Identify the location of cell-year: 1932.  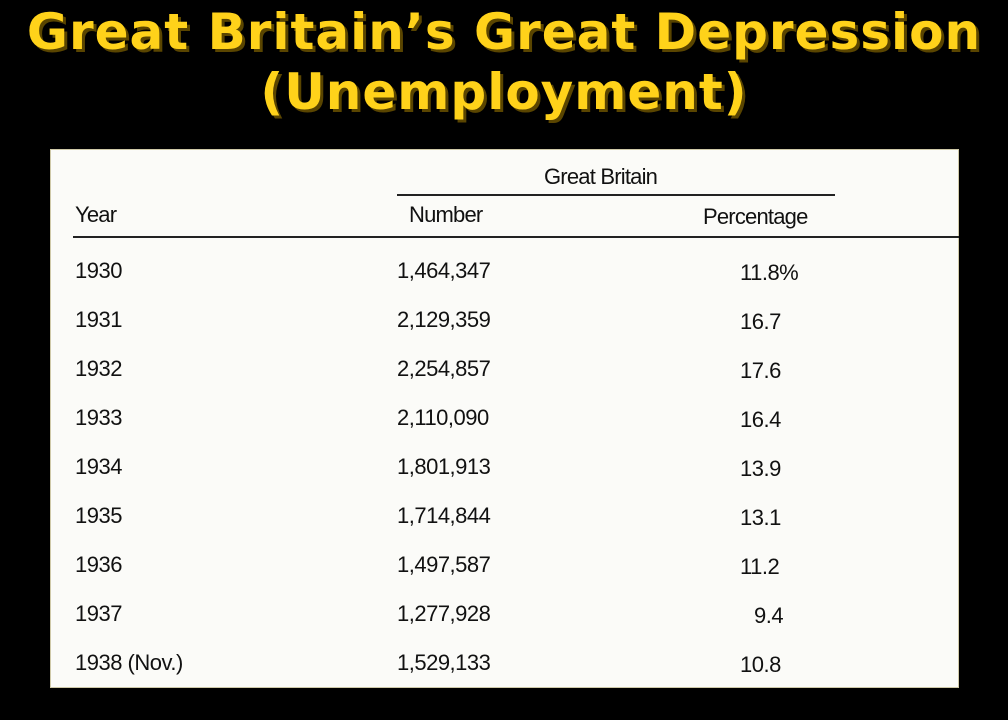
(98, 368).